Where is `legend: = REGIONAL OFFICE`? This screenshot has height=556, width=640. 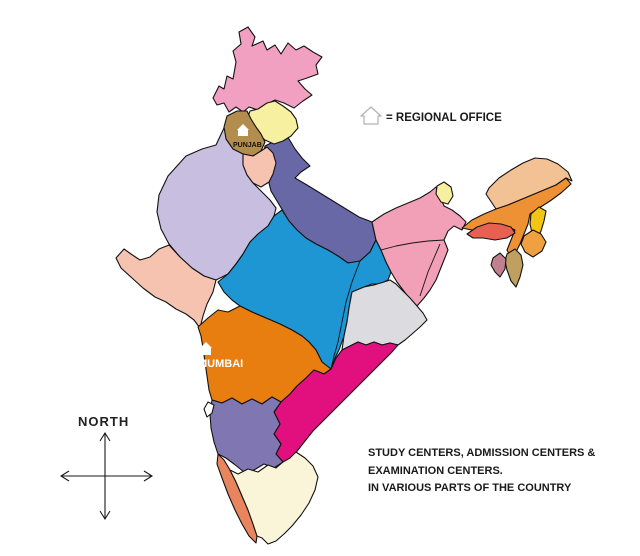
legend: = REGIONAL OFFICE is located at coordinates (431, 115).